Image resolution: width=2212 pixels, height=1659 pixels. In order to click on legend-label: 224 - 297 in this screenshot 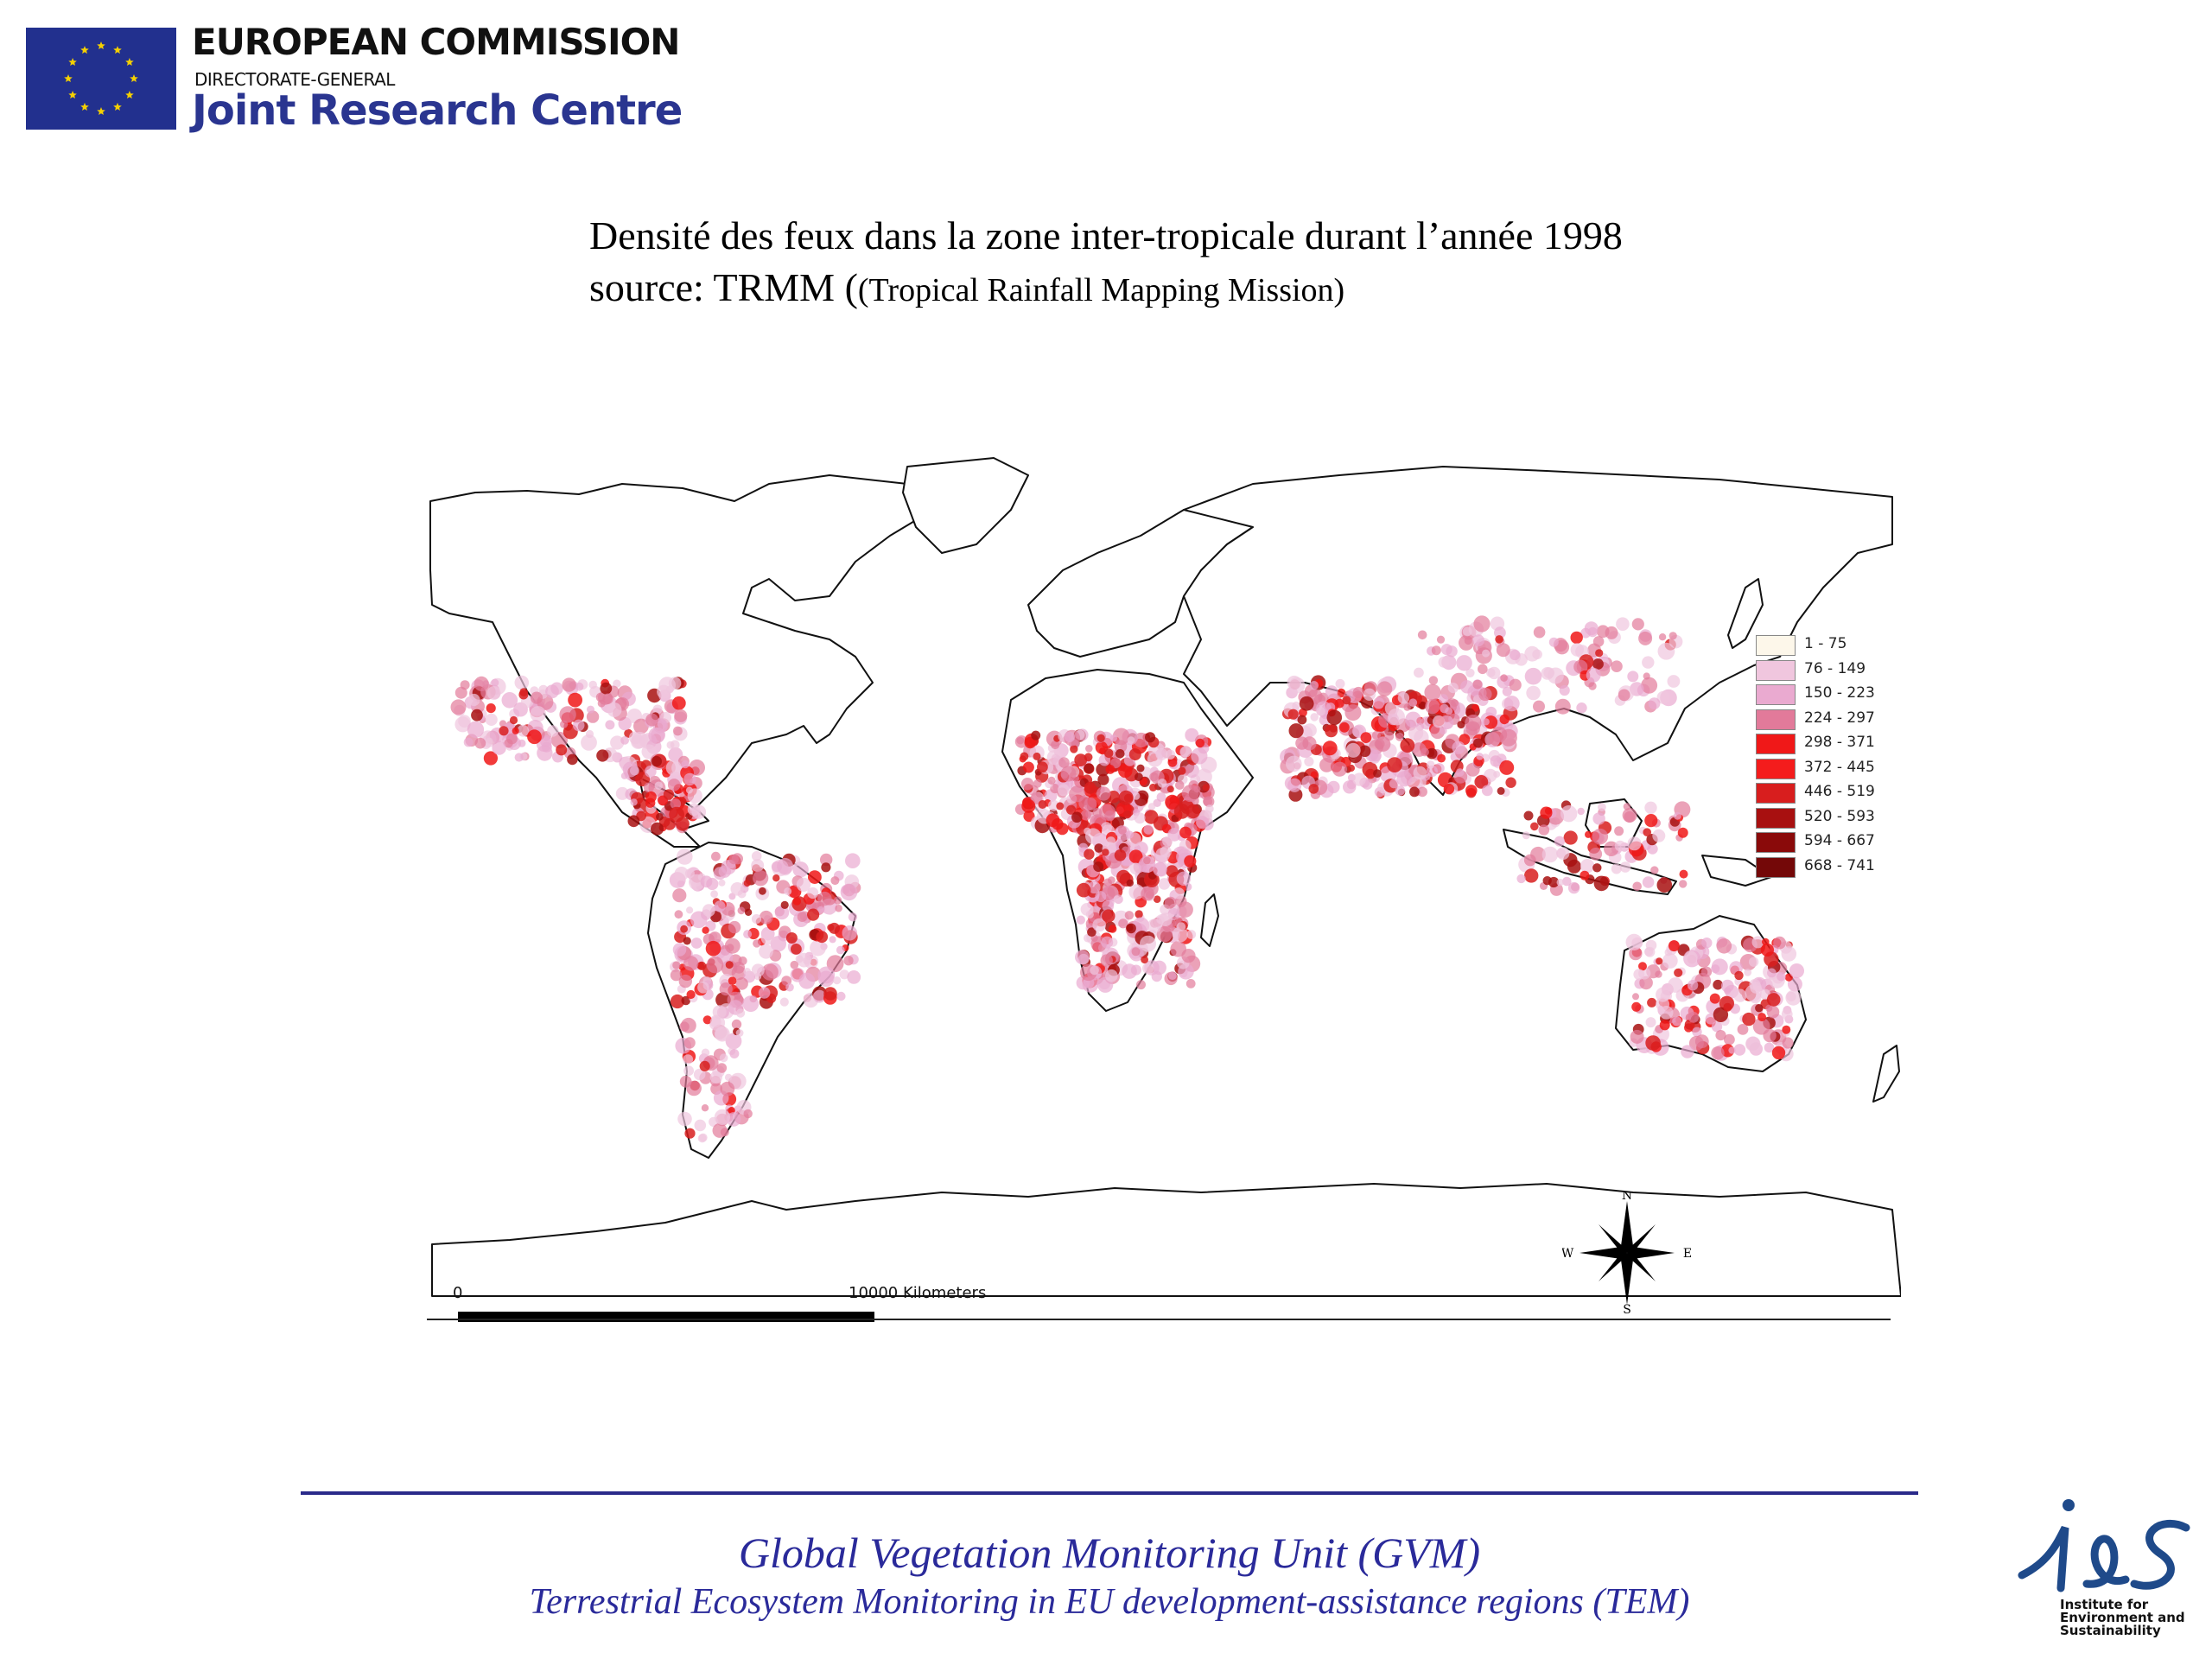, I will do `click(1839, 718)`.